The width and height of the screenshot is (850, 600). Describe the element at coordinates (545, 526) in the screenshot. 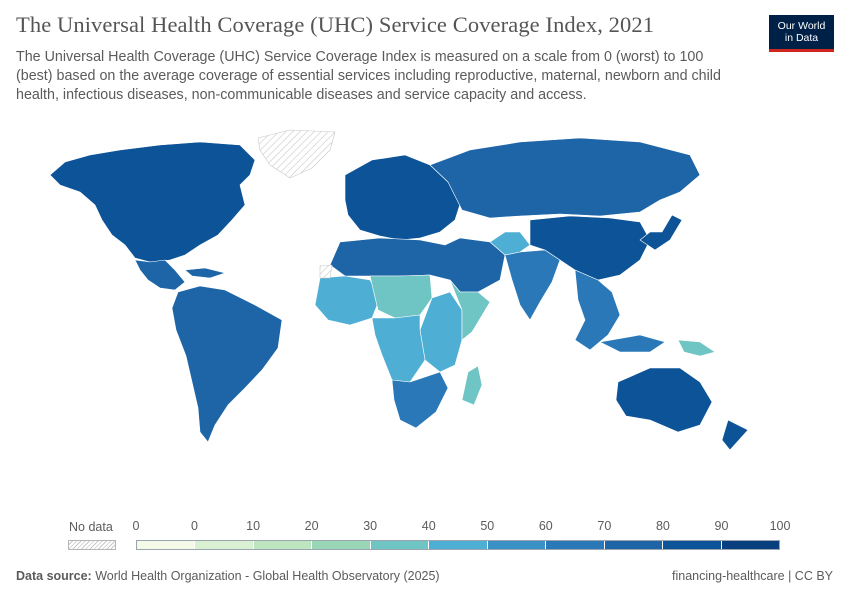

I see `legend-tick-label: 60` at that location.